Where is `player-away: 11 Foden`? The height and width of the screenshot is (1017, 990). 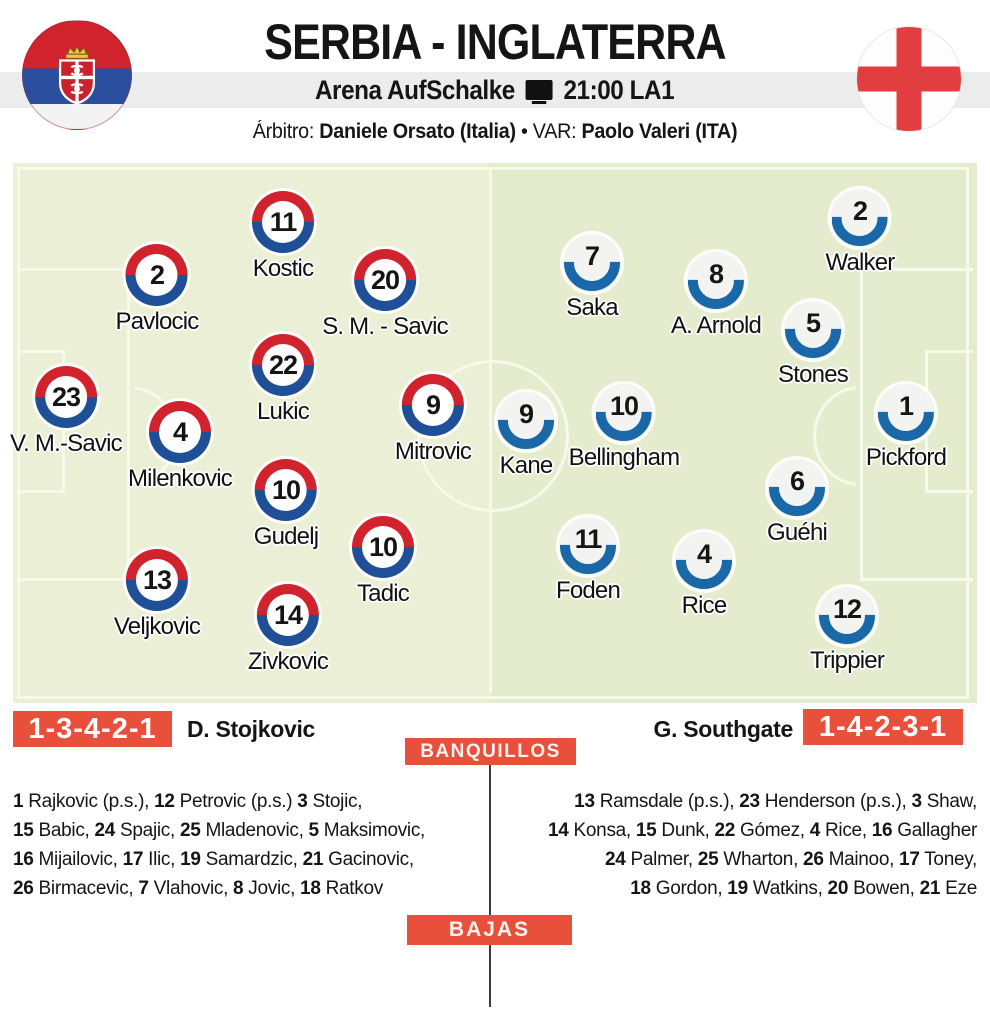
player-away: 11 Foden is located at coordinates (588, 561).